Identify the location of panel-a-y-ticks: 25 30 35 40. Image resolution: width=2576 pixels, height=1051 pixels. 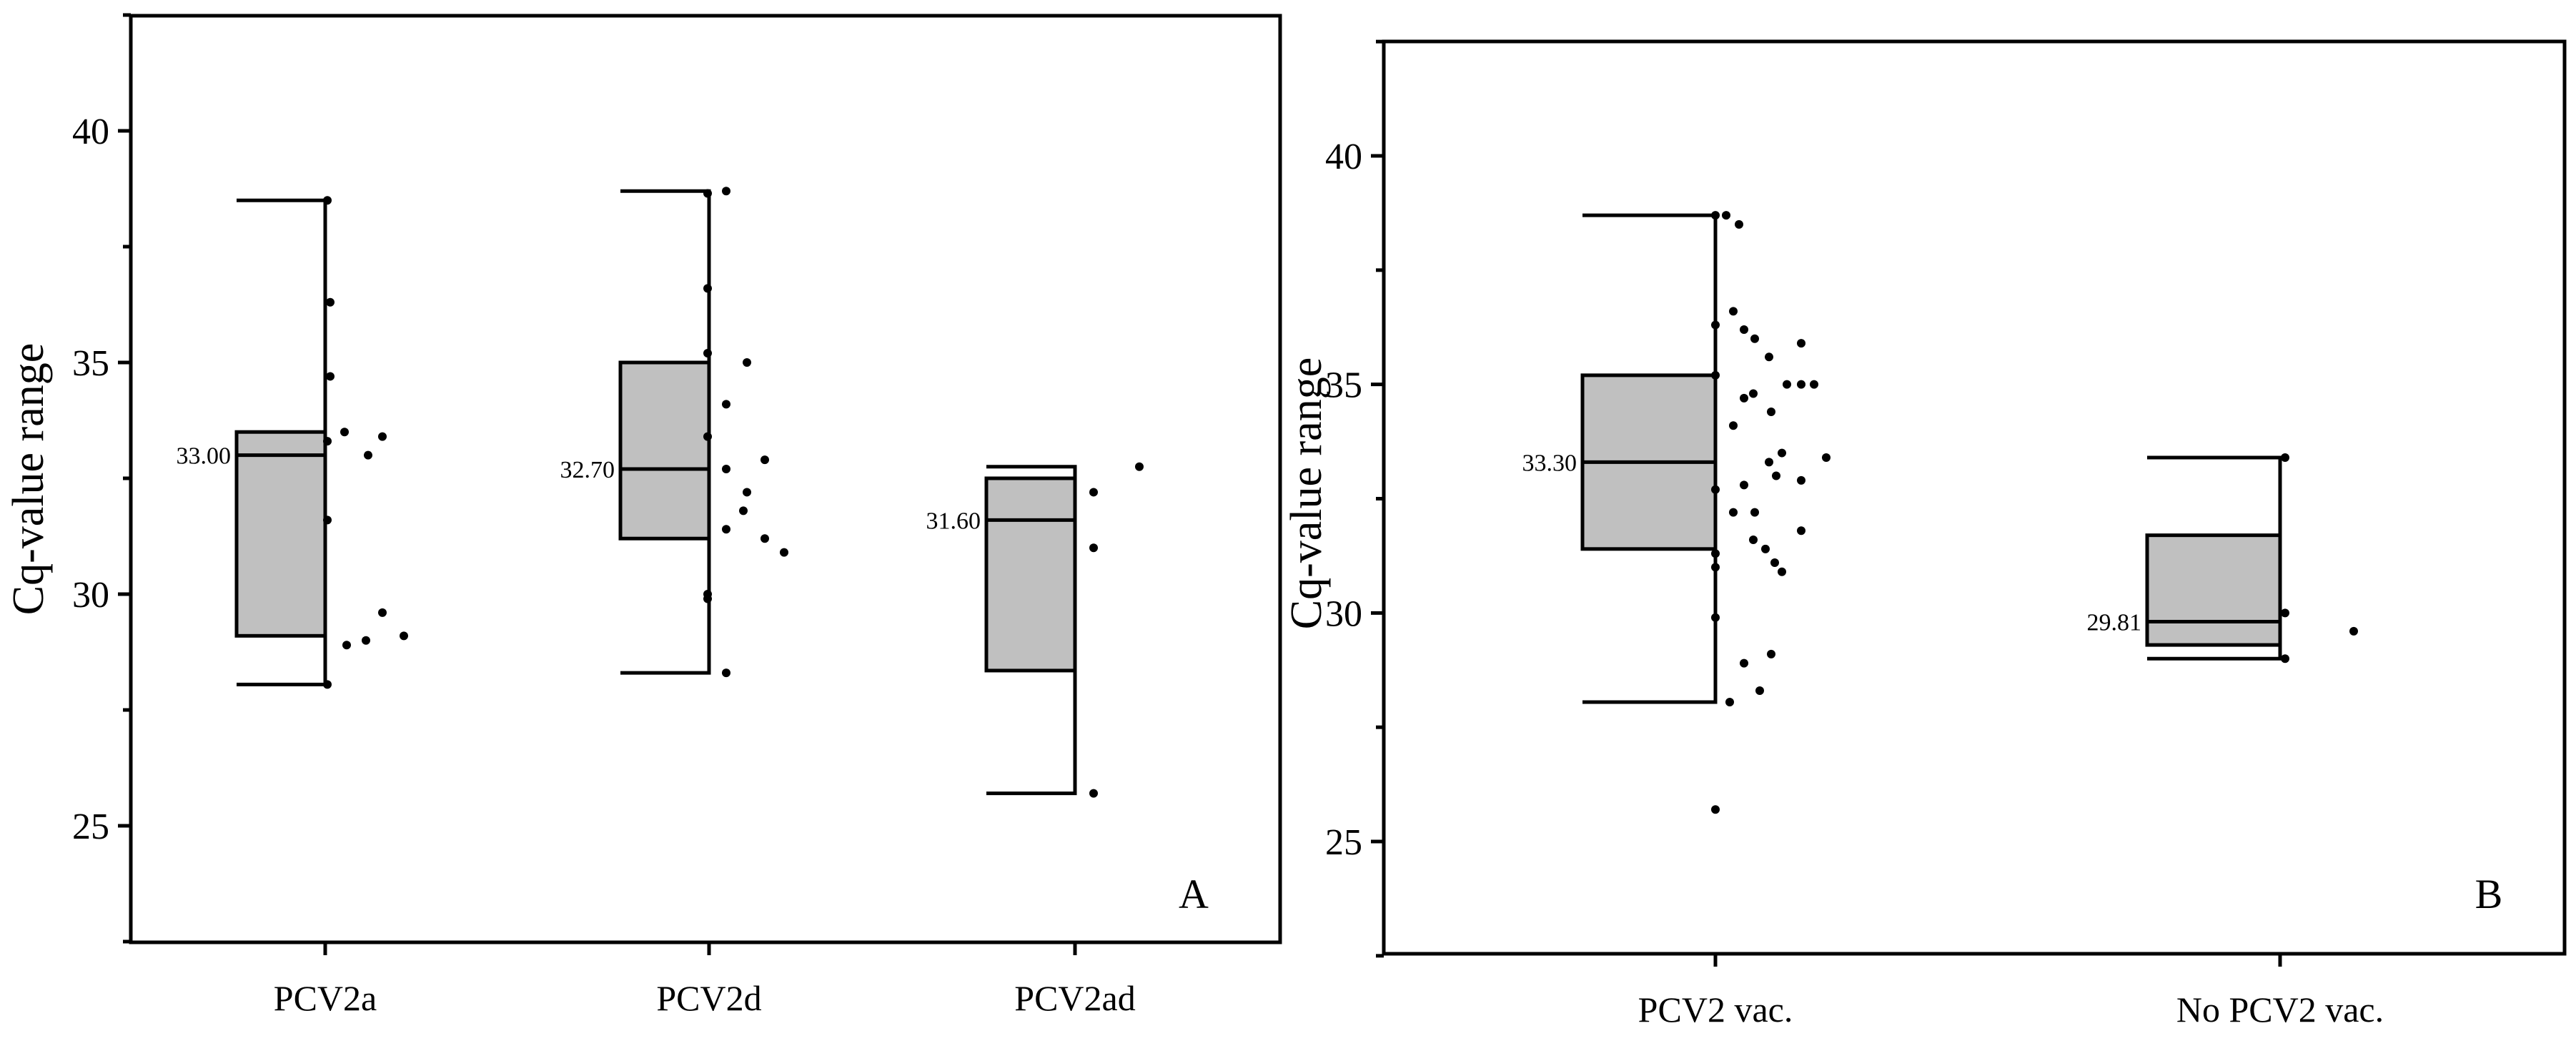
(101, 478).